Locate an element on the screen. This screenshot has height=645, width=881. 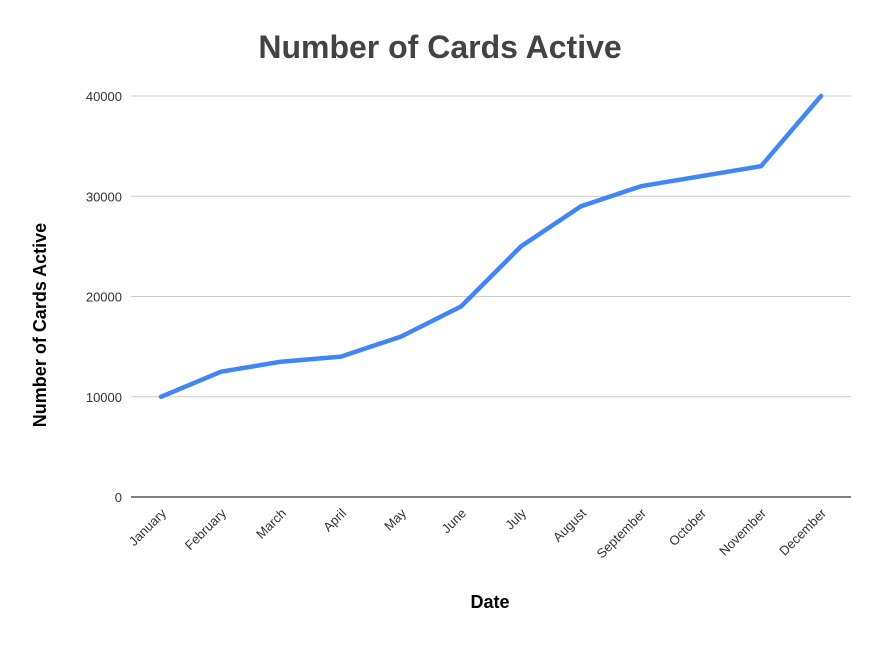
x-tick-label: July is located at coordinates (515, 518).